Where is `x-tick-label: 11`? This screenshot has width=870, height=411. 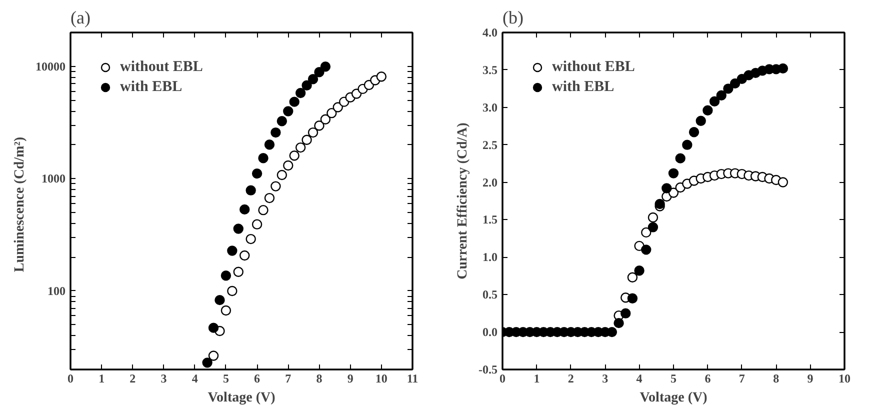 x-tick-label: 11 is located at coordinates (412, 379).